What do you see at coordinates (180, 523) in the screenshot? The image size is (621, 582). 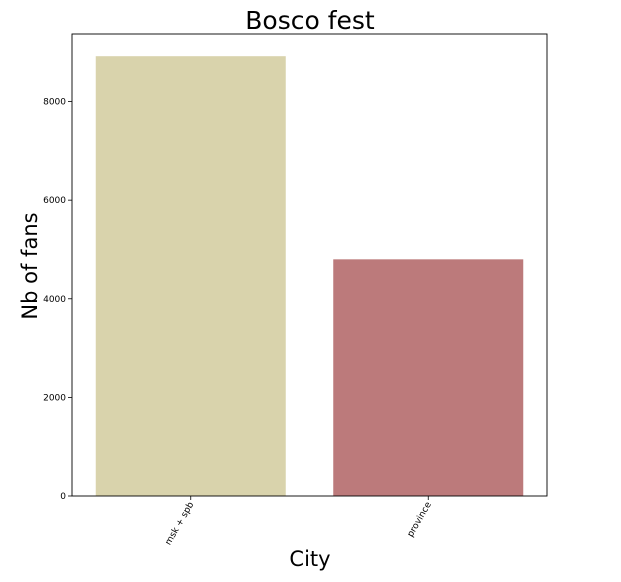 I see `x-tick-label: msk + spb` at bounding box center [180, 523].